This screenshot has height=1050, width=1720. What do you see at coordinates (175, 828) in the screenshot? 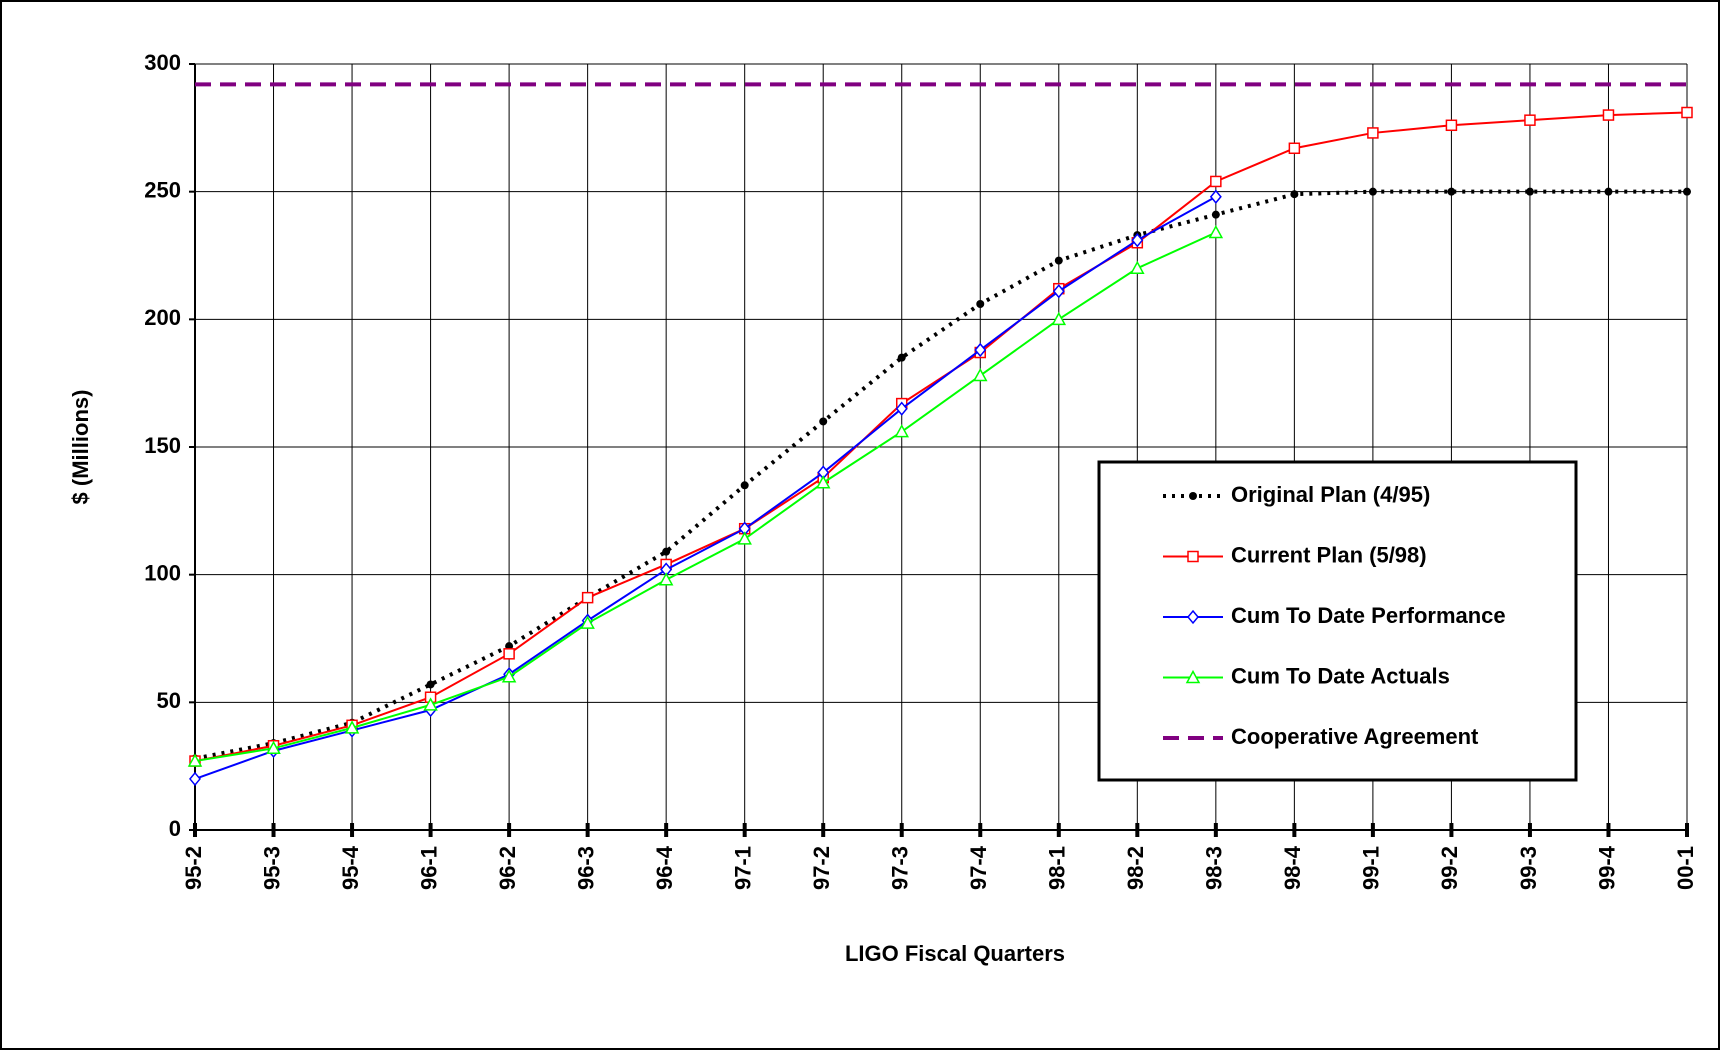
I see `y-tick-label: 0` at bounding box center [175, 828].